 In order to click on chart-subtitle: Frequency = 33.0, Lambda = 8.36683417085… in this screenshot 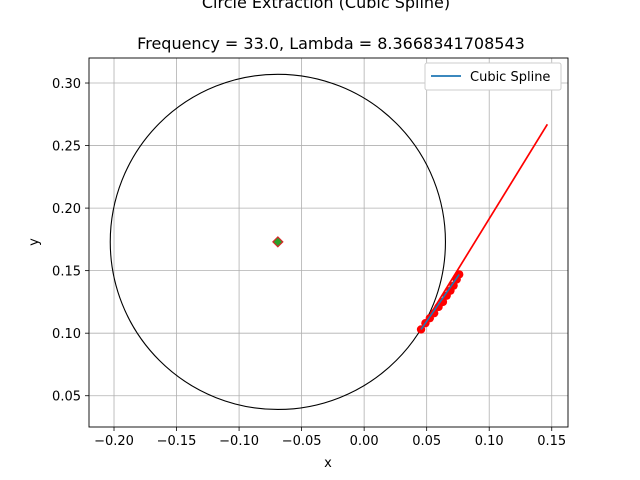, I will do `click(331, 43)`.